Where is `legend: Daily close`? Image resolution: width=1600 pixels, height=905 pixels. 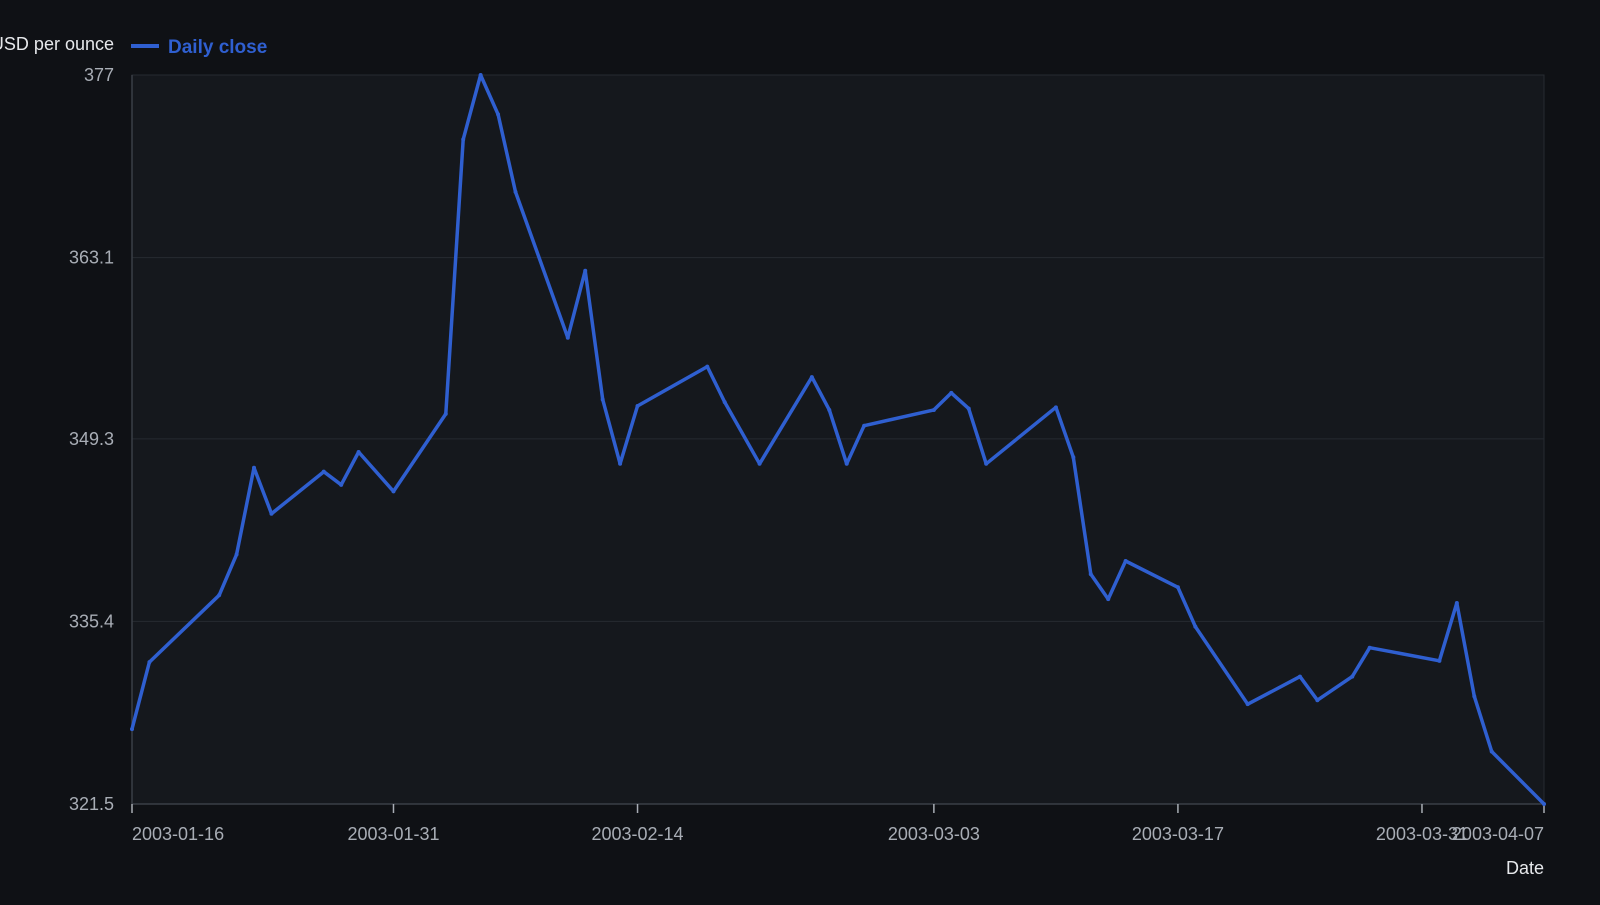 legend: Daily close is located at coordinates (199, 47).